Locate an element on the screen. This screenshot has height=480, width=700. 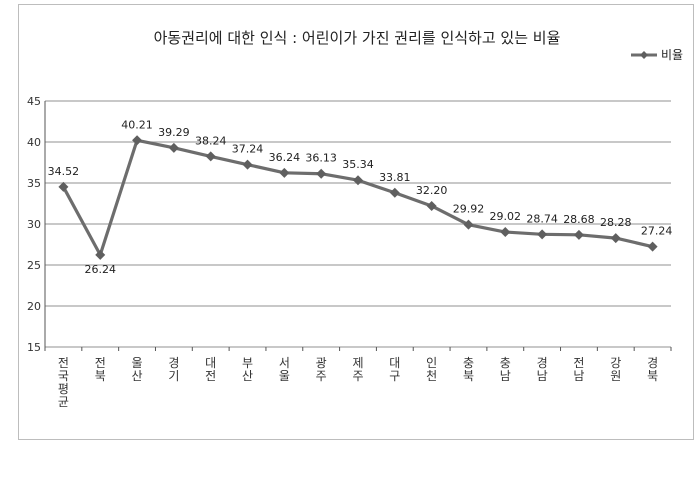
data-label: 38.24 is located at coordinates (211, 140).